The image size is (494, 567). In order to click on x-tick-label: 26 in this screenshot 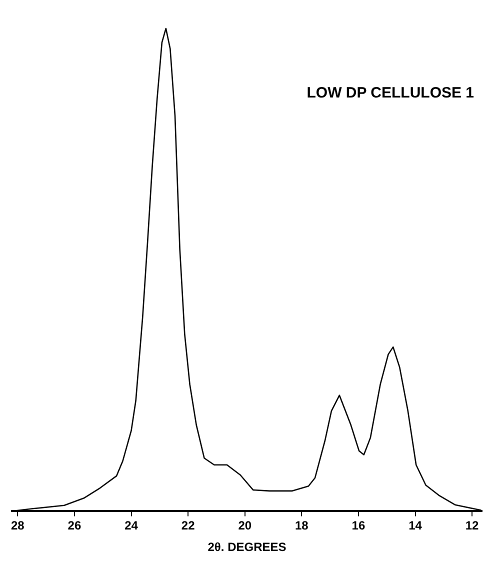, I will do `click(75, 525)`.